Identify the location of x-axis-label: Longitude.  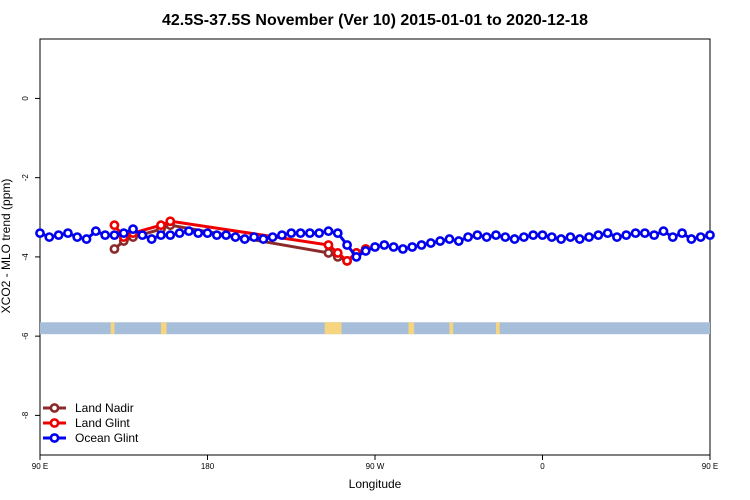
(375, 484).